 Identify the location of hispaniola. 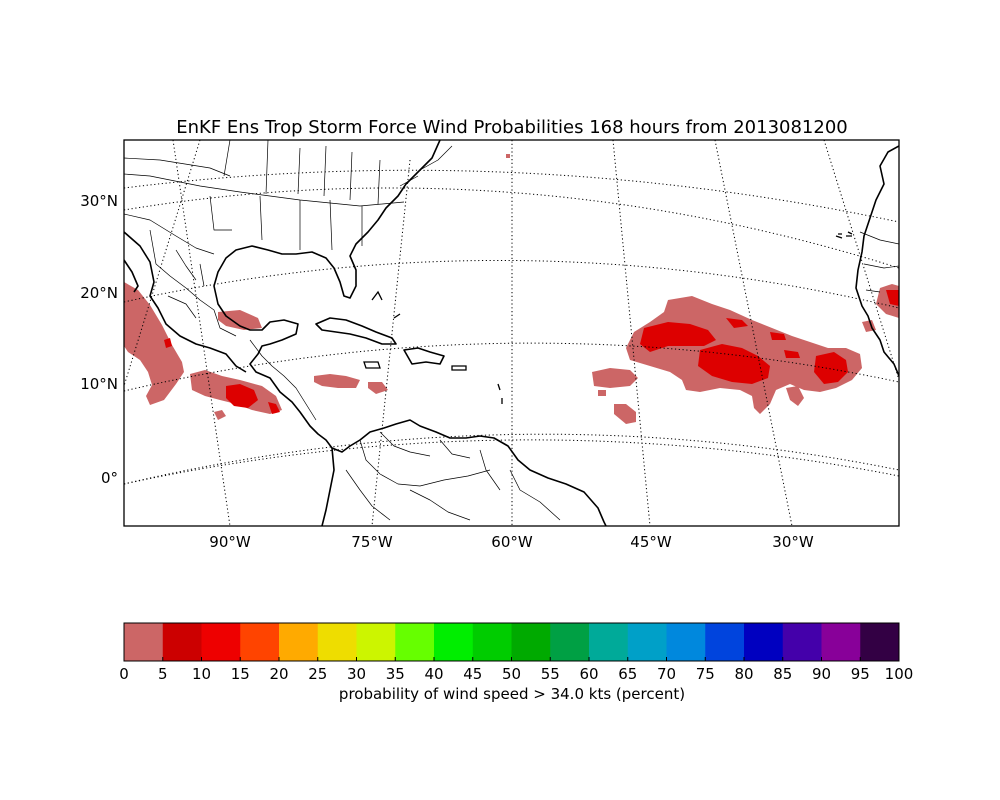
(424, 356).